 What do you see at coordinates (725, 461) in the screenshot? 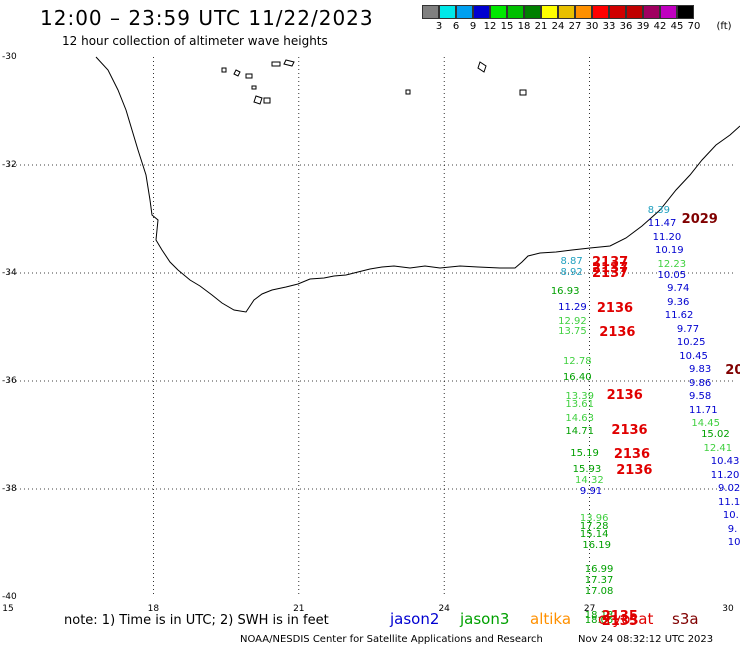
I see `wave-height-value: 10.43` at bounding box center [725, 461].